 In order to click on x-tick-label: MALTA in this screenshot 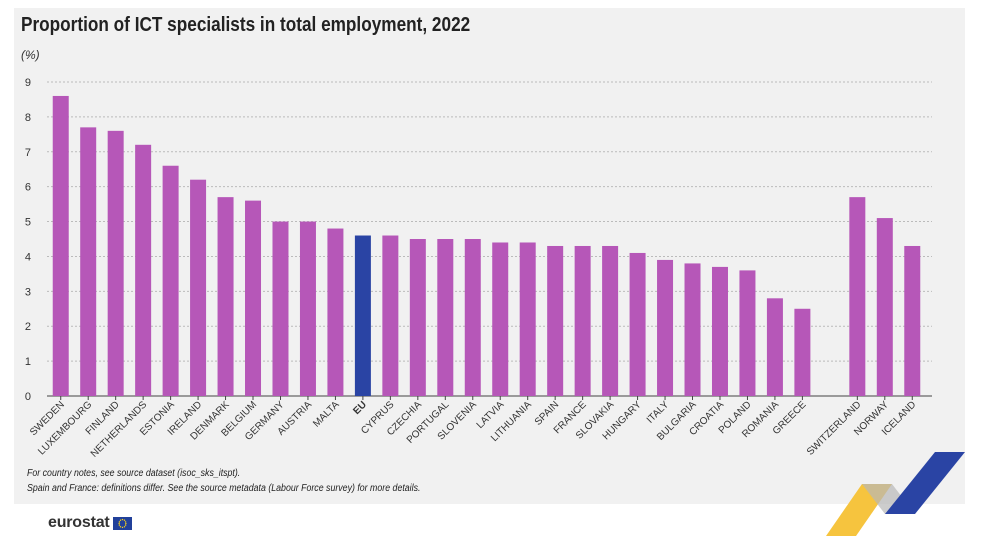, I will do `click(326, 414)`.